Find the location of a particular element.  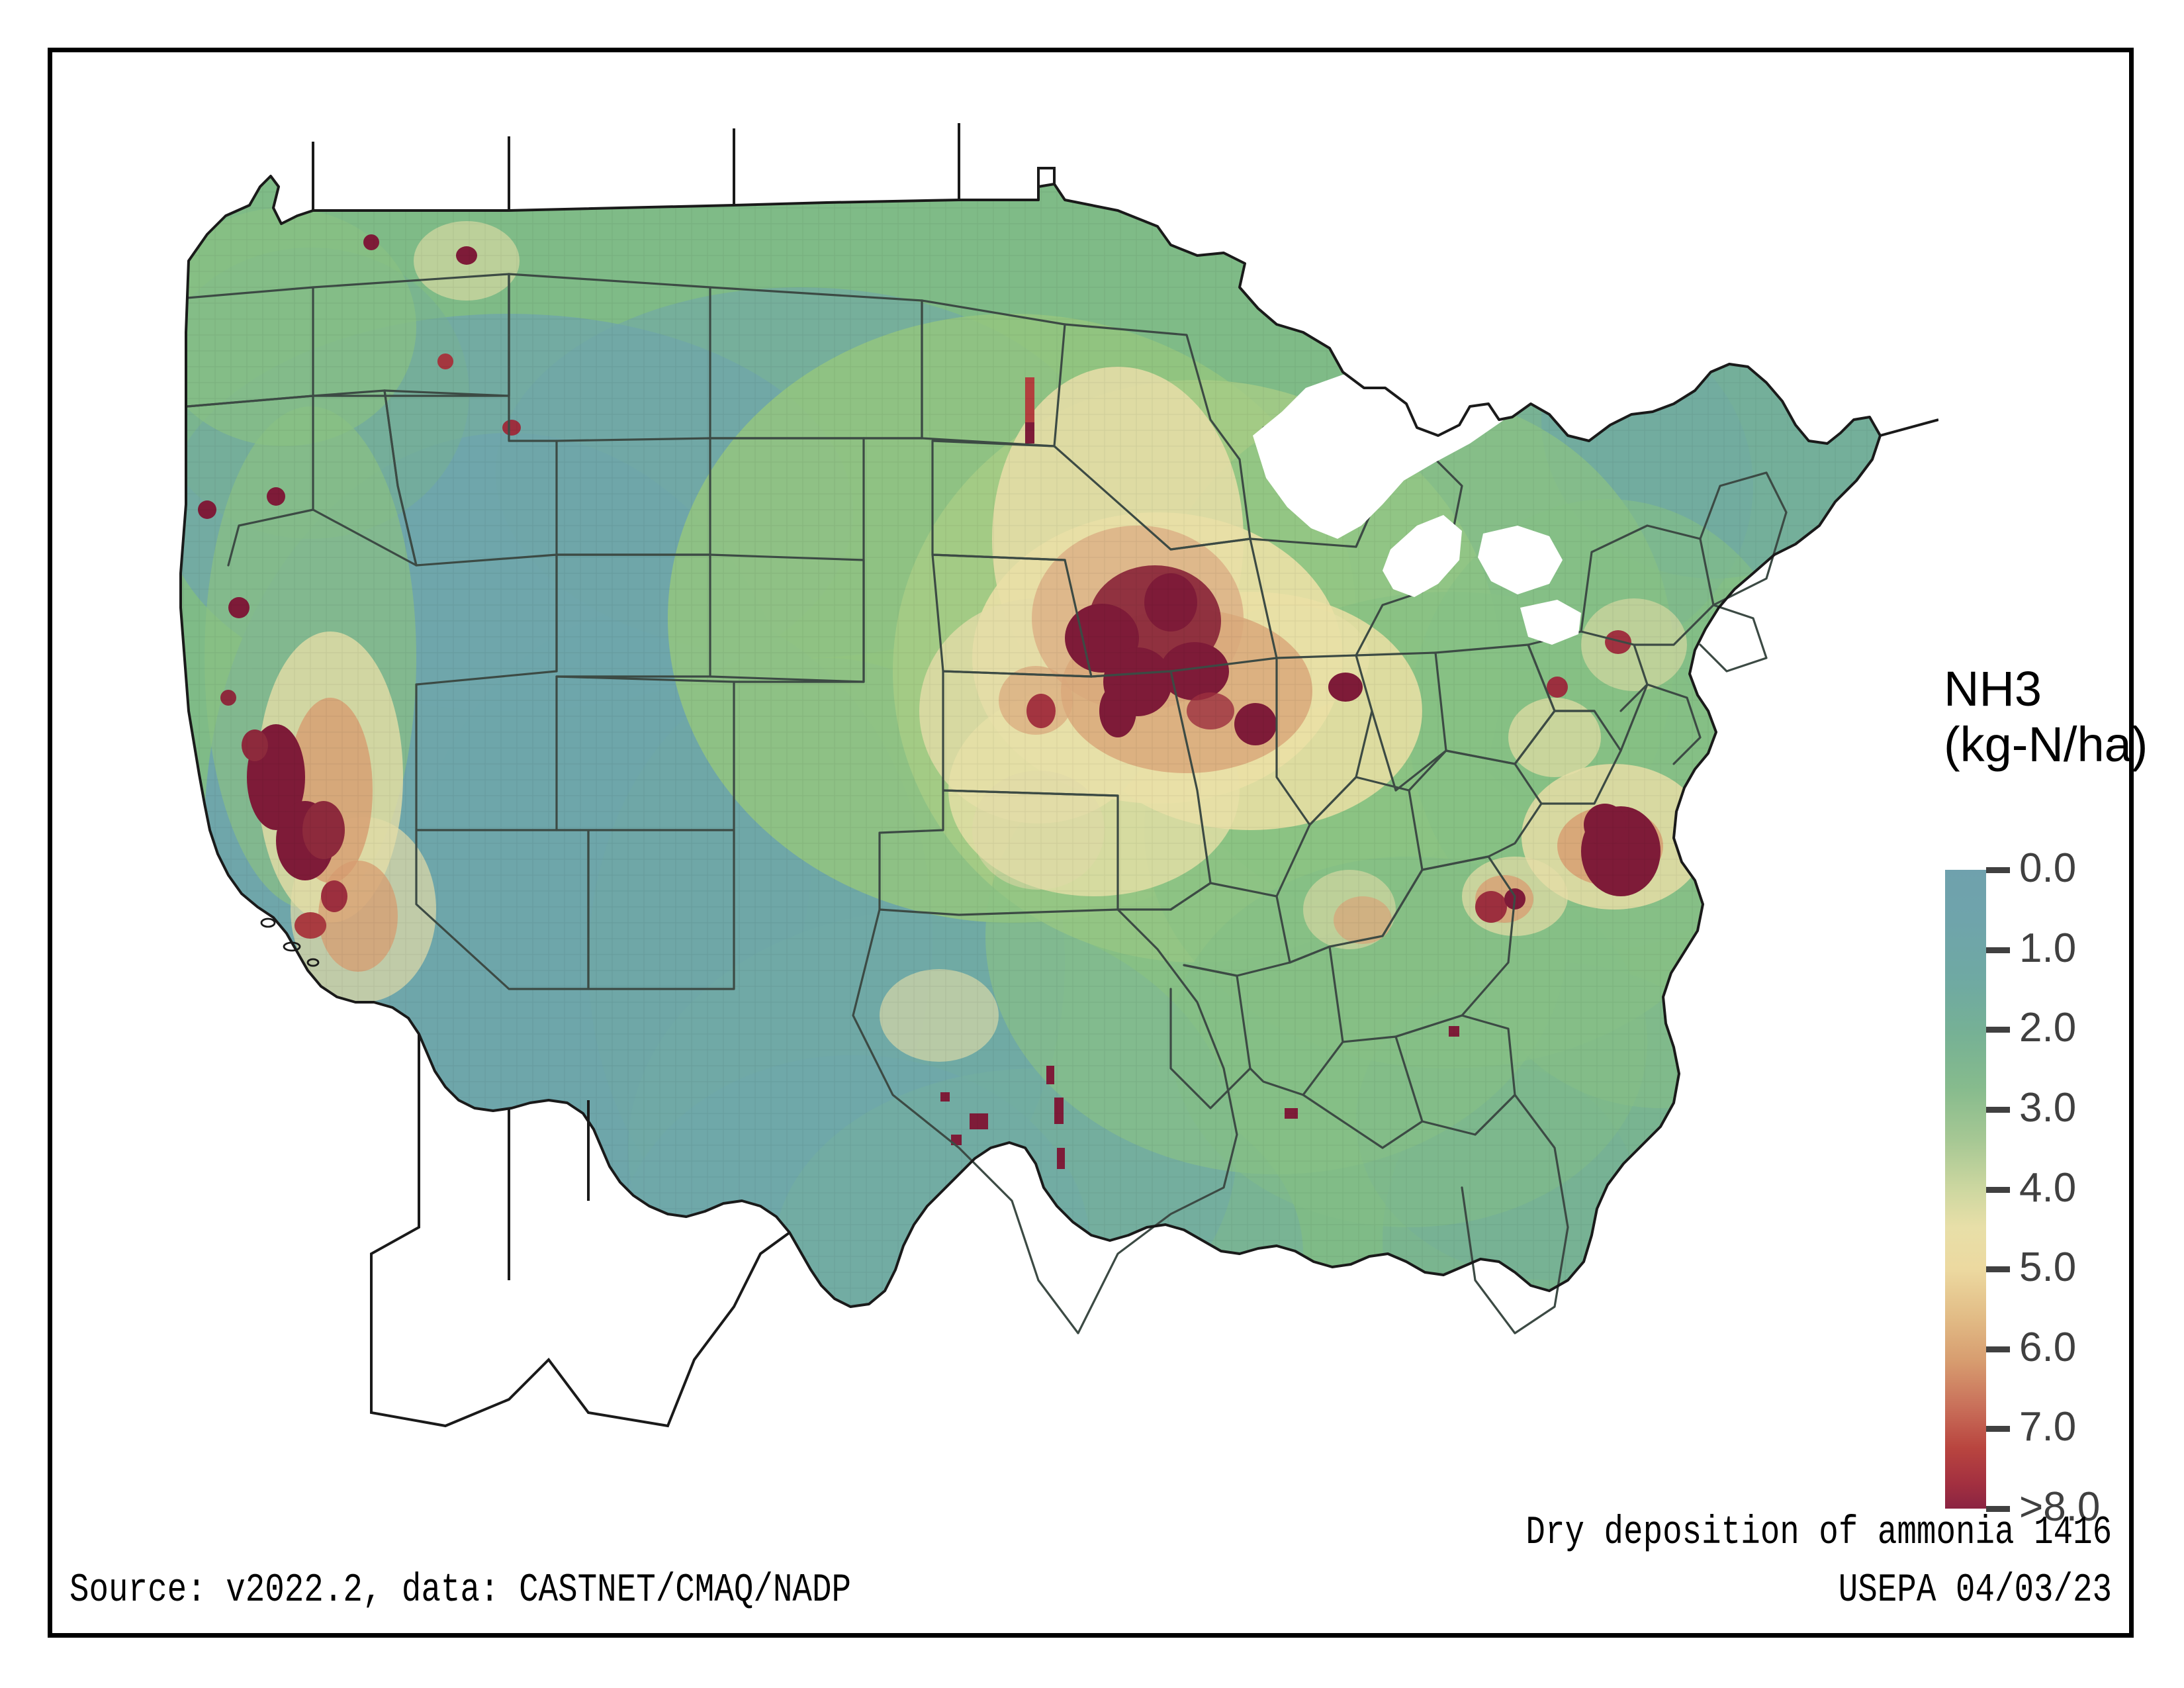

colorbar-label-6: 6.0 is located at coordinates (2048, 1347).